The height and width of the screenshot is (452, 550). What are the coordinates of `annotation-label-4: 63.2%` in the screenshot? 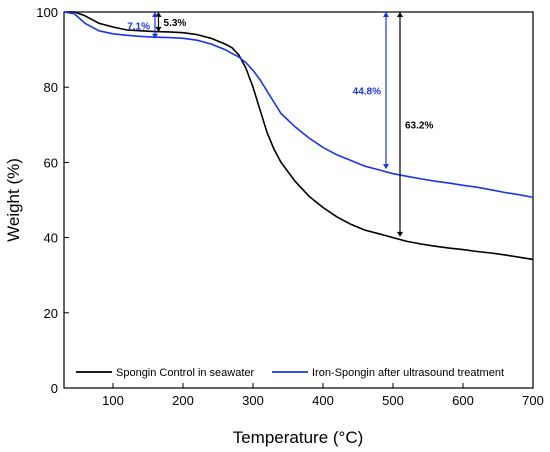 It's located at (419, 125).